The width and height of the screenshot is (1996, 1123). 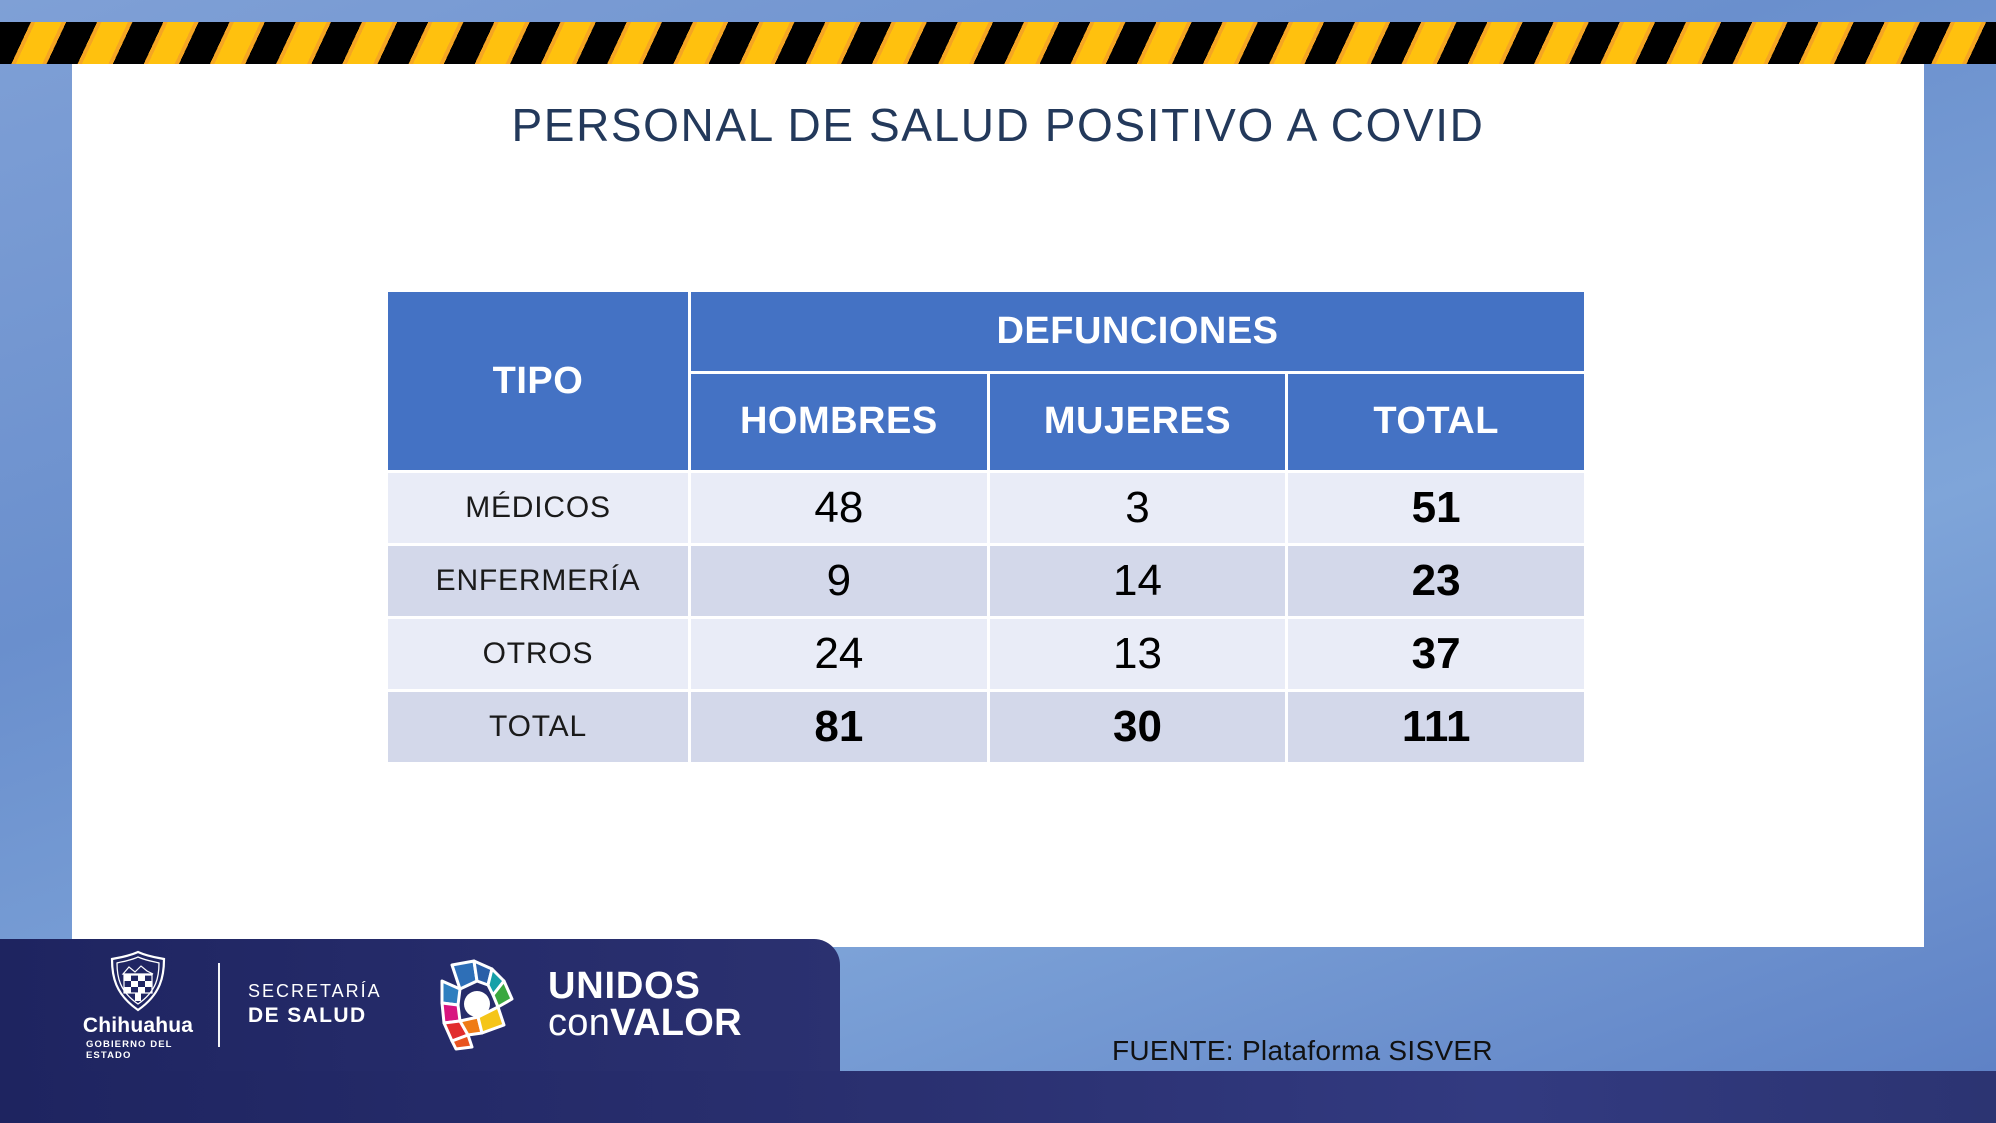 What do you see at coordinates (998, 1097) in the screenshot?
I see `footer-bottom-strip` at bounding box center [998, 1097].